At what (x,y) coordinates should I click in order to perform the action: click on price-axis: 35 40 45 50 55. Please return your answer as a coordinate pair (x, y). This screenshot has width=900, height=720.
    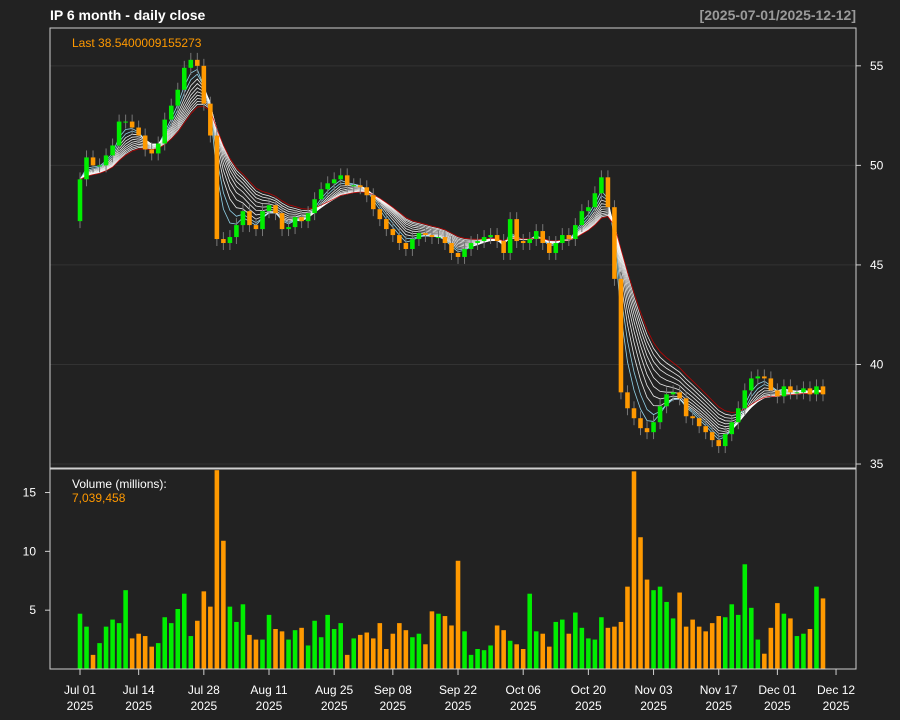
    Looking at the image, I should click on (870, 265).